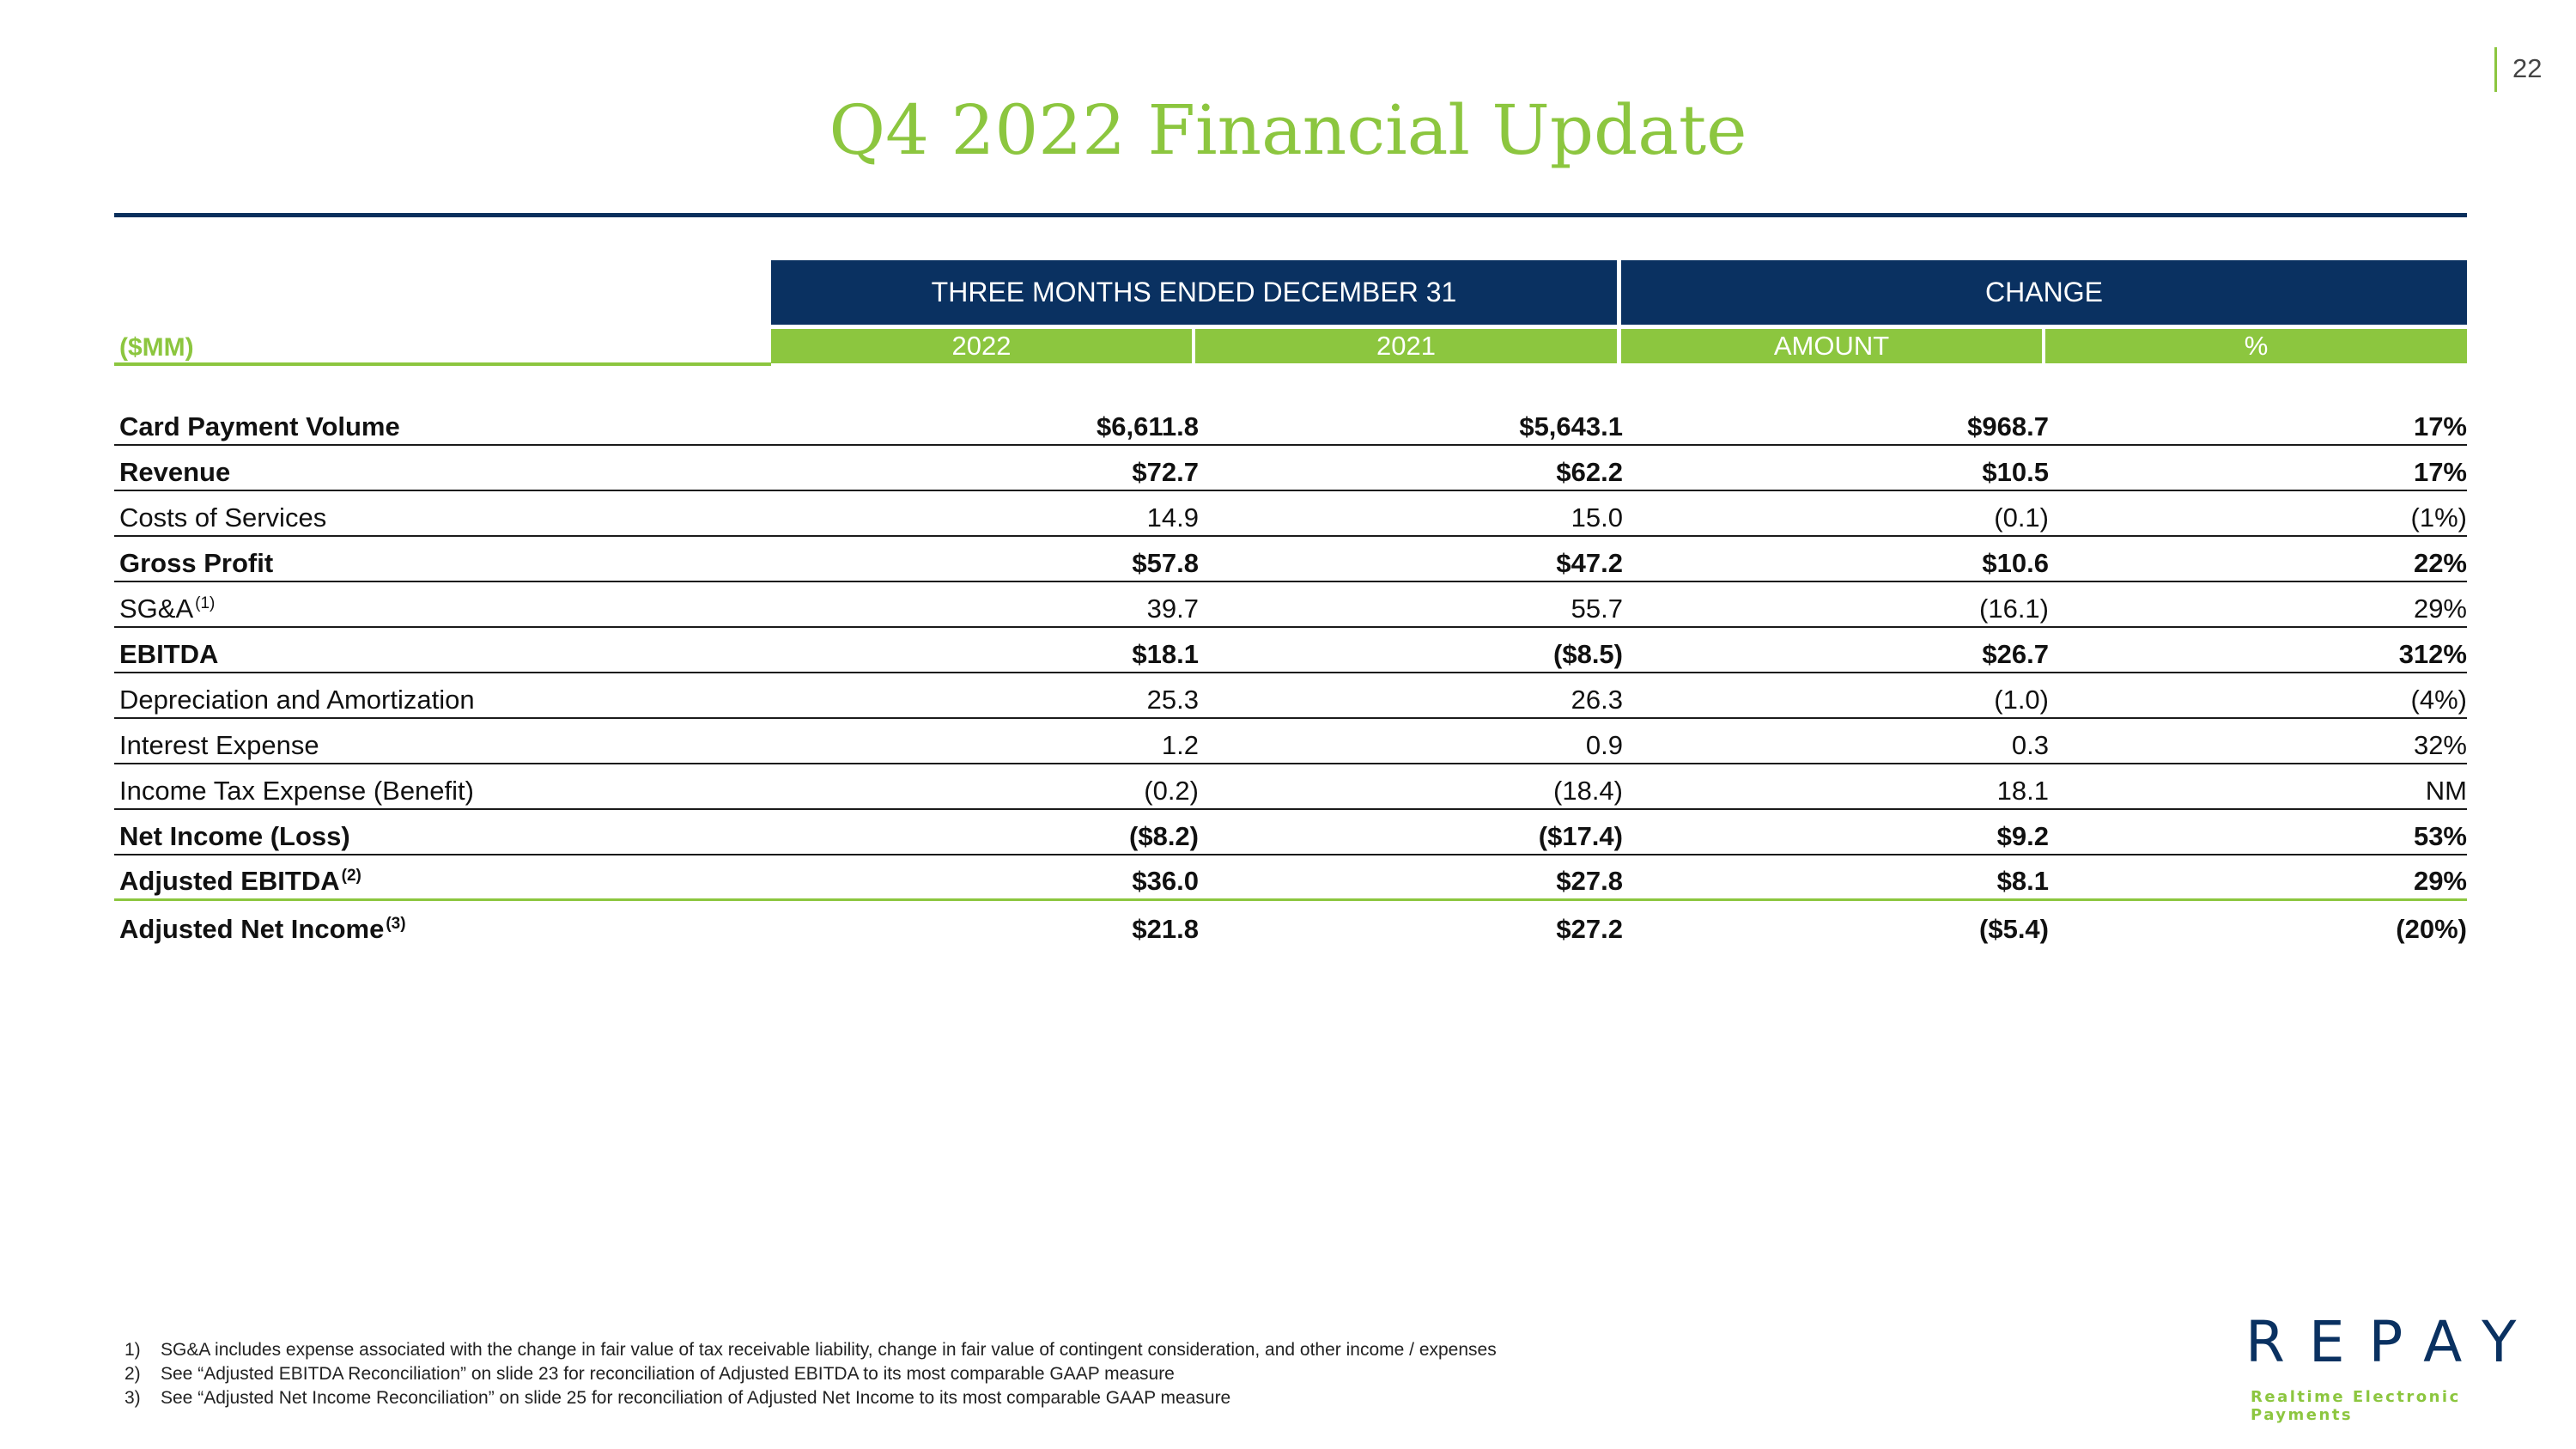 This screenshot has height=1449, width=2576. I want to click on table-row: Interest Expense 1.2 0.9 0.3 32%, so click(1290, 741).